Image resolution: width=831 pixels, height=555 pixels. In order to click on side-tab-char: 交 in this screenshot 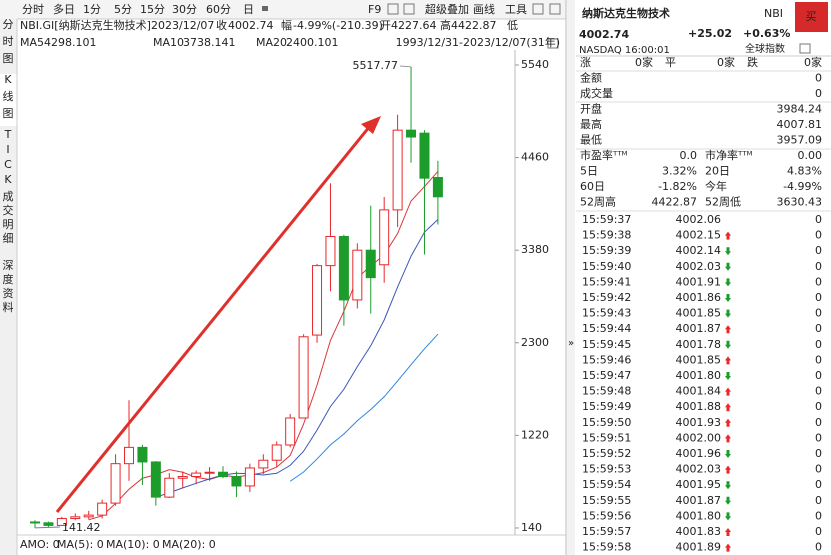, I will do `click(8, 210)`.